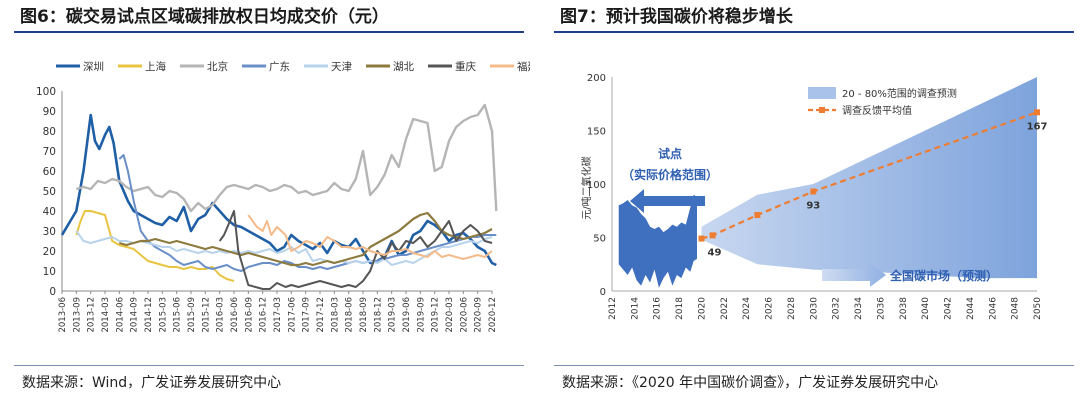  Describe the element at coordinates (390, 67) in the screenshot. I see `legend-item-5: 湖北` at that location.